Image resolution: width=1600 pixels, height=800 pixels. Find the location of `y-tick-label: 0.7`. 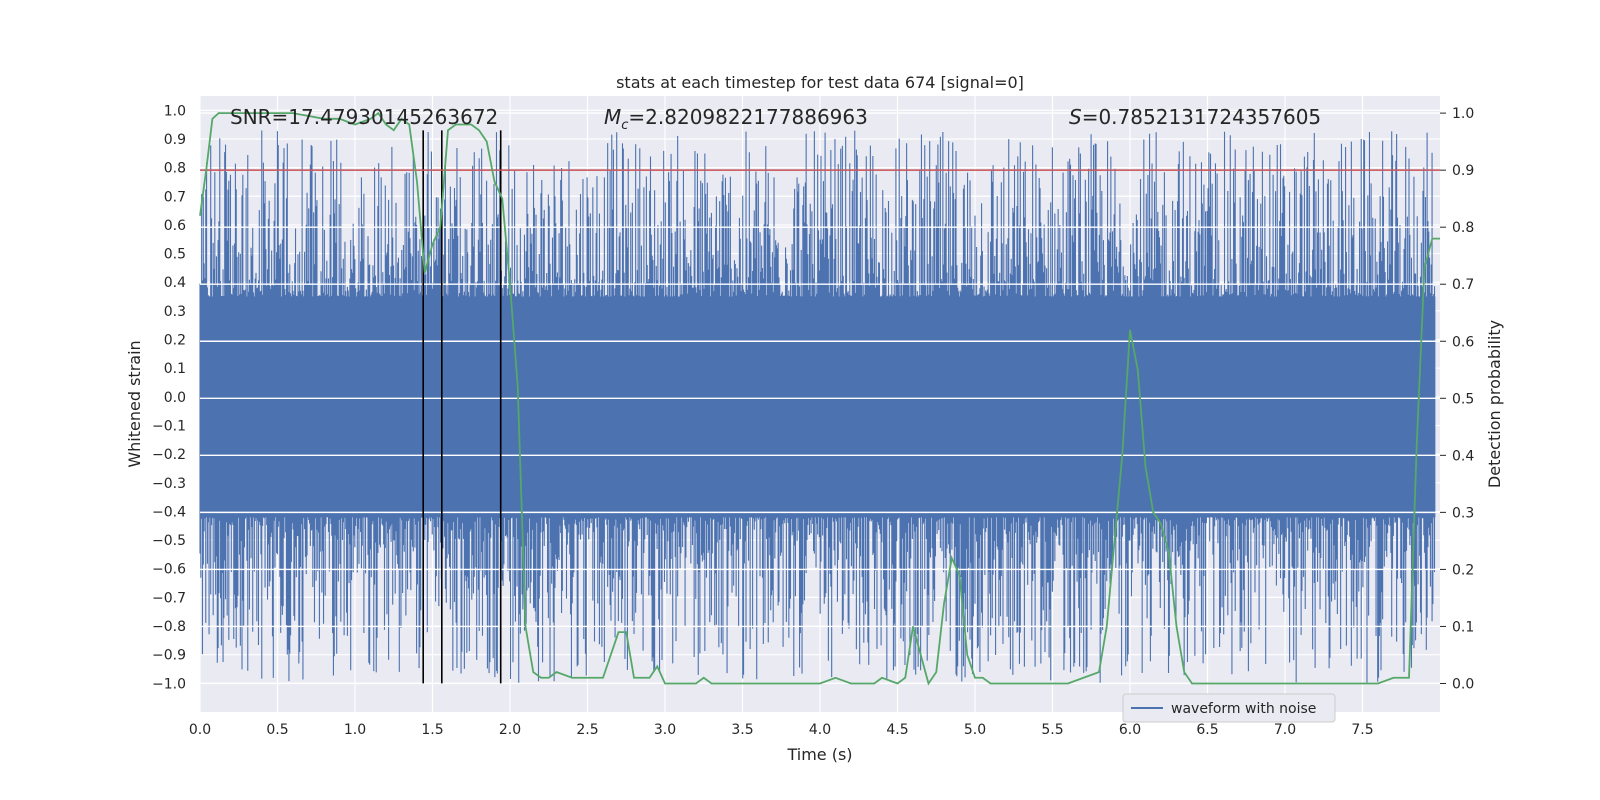

y-tick-label: 0.7 is located at coordinates (175, 197).